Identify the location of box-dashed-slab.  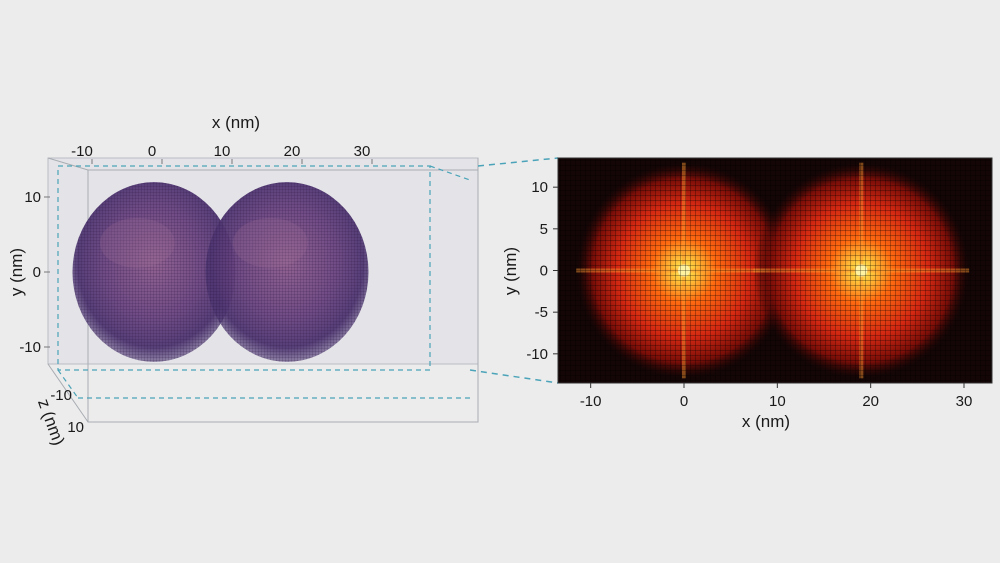
(244, 268).